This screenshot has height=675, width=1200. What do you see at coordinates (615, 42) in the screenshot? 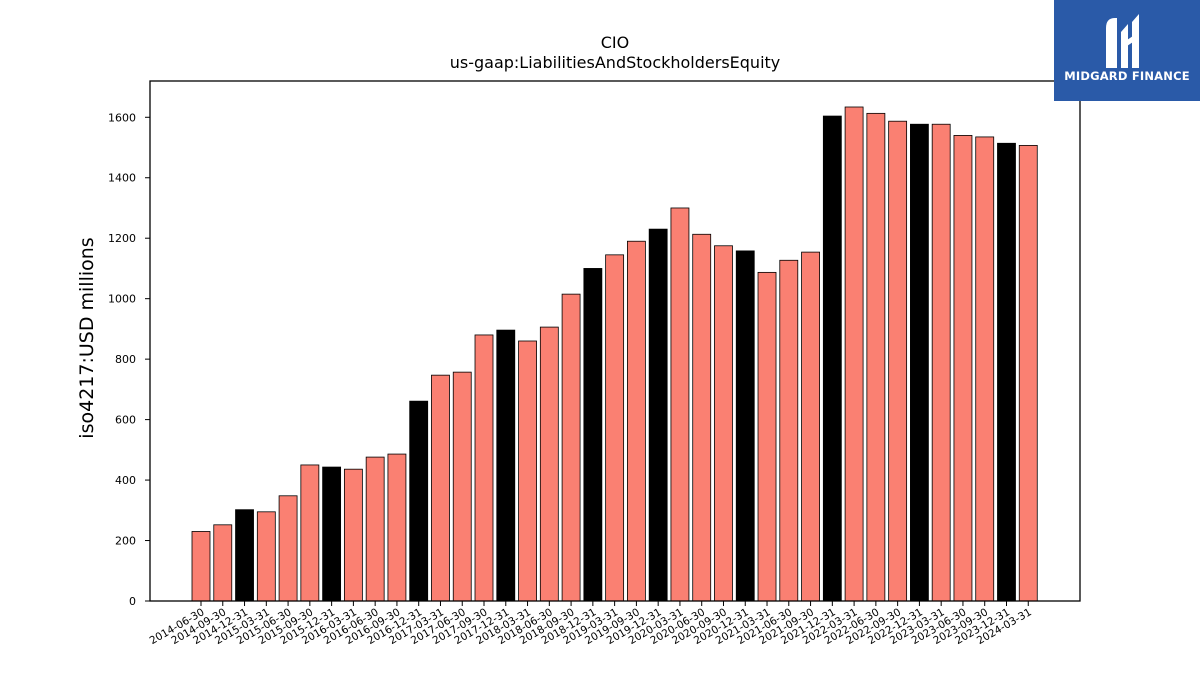
I see `chart-title: CIO` at bounding box center [615, 42].